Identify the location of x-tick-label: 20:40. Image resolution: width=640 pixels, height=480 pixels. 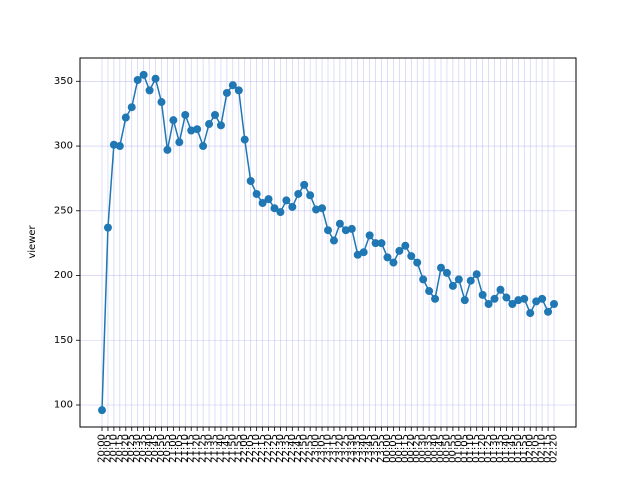
(149, 448).